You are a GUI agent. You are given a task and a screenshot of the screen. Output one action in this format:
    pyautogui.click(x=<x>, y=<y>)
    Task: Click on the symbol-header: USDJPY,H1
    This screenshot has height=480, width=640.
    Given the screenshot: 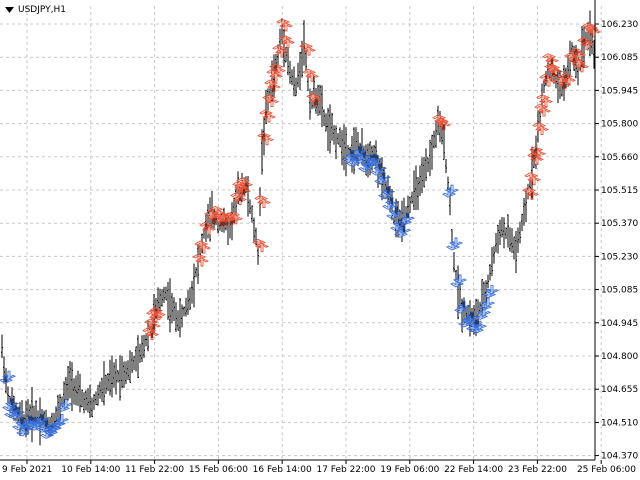 What is the action you would take?
    pyautogui.click(x=34, y=10)
    